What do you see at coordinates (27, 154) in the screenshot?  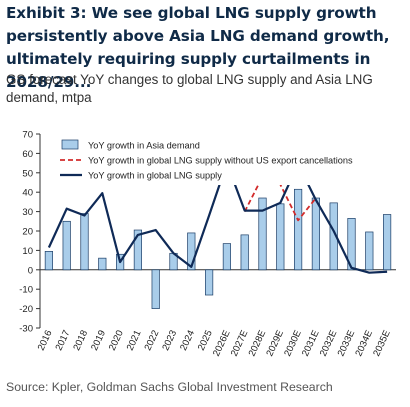 I see `y-tick-label: 60` at bounding box center [27, 154].